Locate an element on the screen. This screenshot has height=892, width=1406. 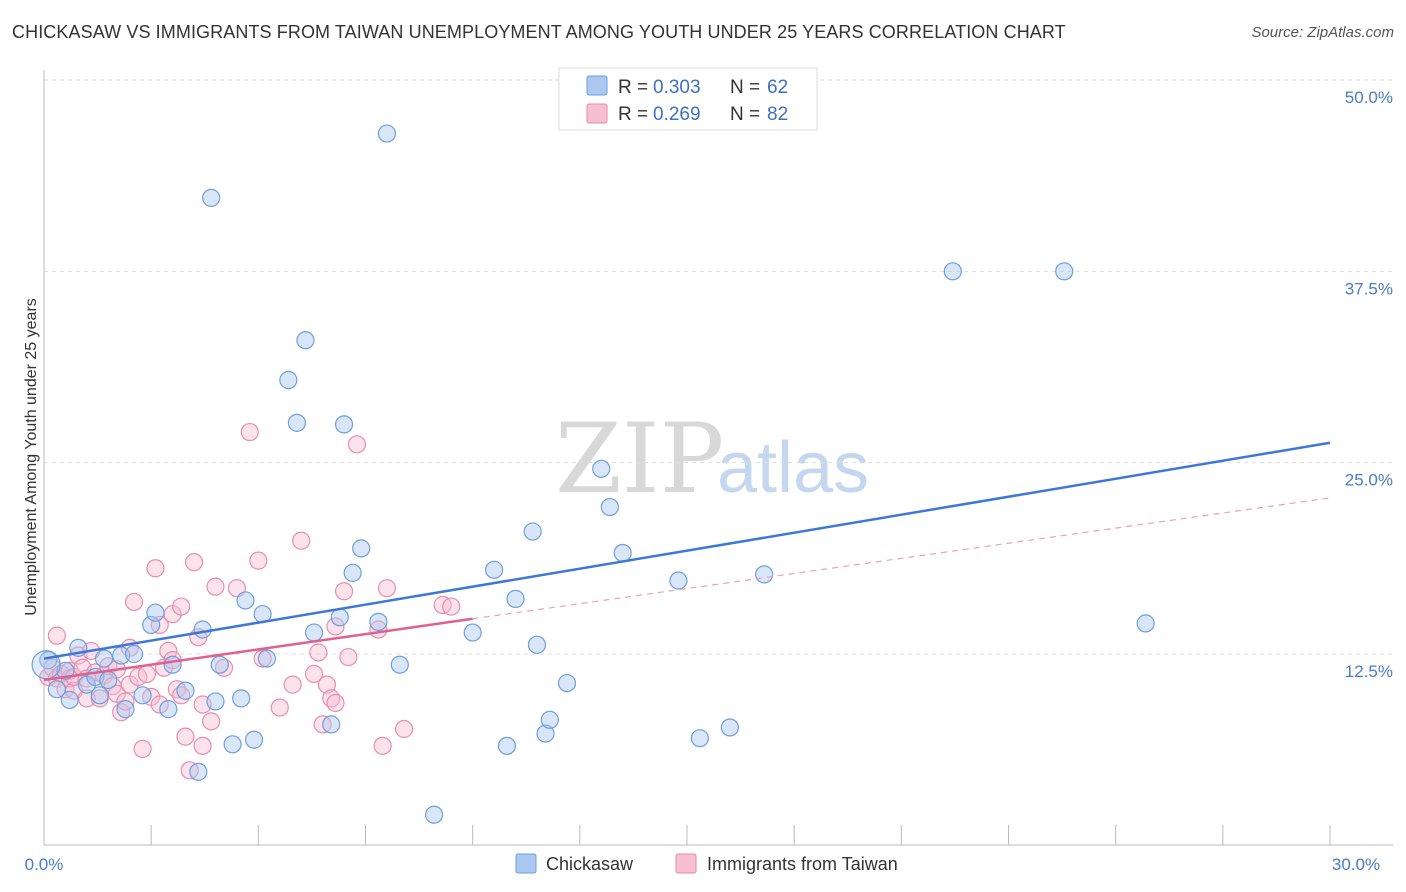
correlation-legend: R = 0.303 N = 62 R = 0.269 N = 82 is located at coordinates (688, 99).